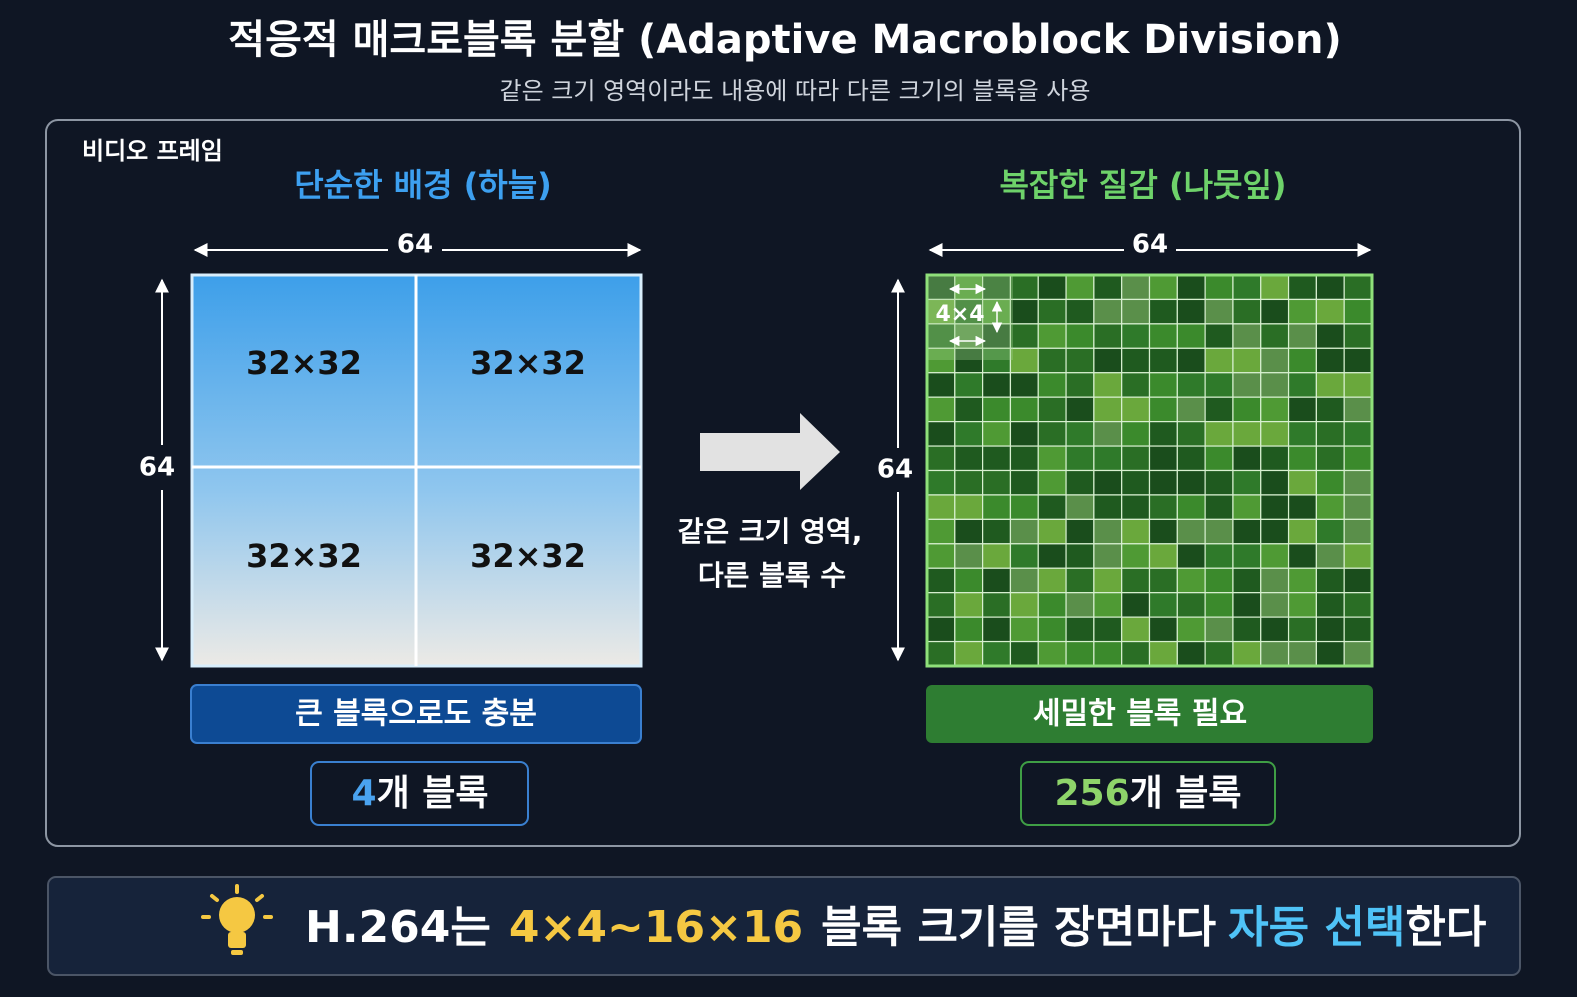 This screenshot has width=1577, height=997. I want to click on arrow-text: 다른 블록 수, so click(772, 575).